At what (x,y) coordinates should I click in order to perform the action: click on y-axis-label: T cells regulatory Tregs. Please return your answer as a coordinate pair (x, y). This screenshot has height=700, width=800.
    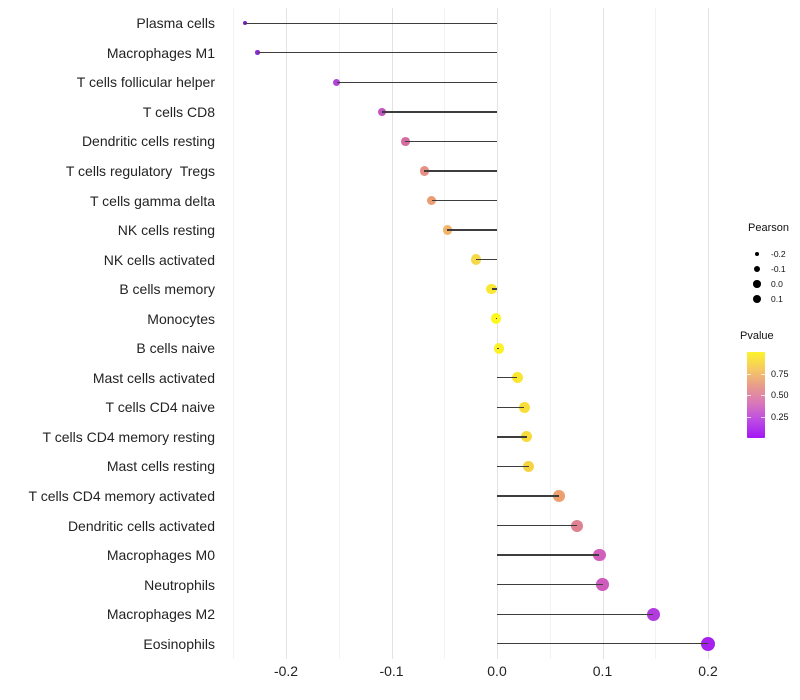
    Looking at the image, I should click on (140, 170).